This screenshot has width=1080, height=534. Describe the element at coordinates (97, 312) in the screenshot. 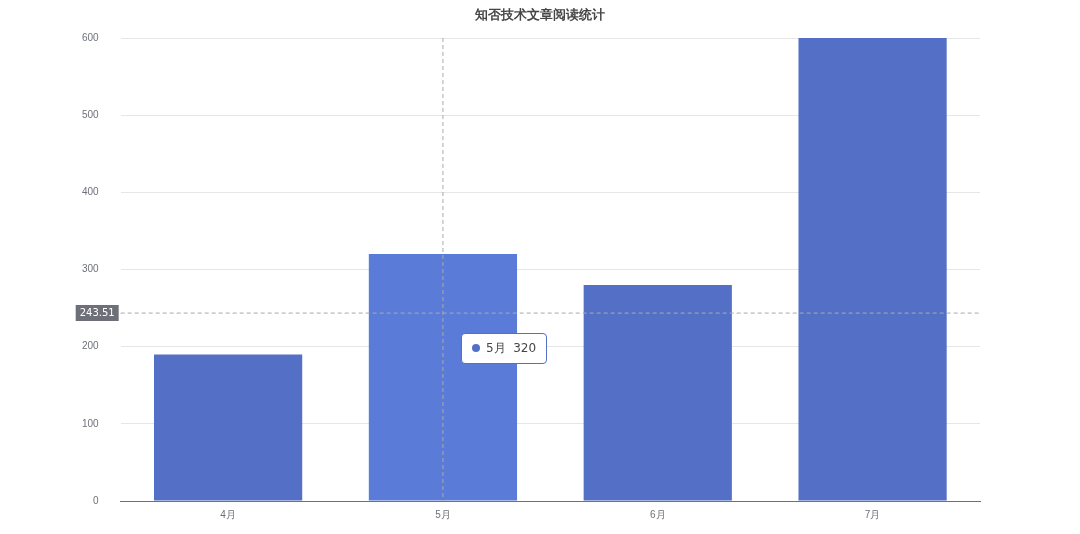

I see `ref-line-label: 243.51` at that location.